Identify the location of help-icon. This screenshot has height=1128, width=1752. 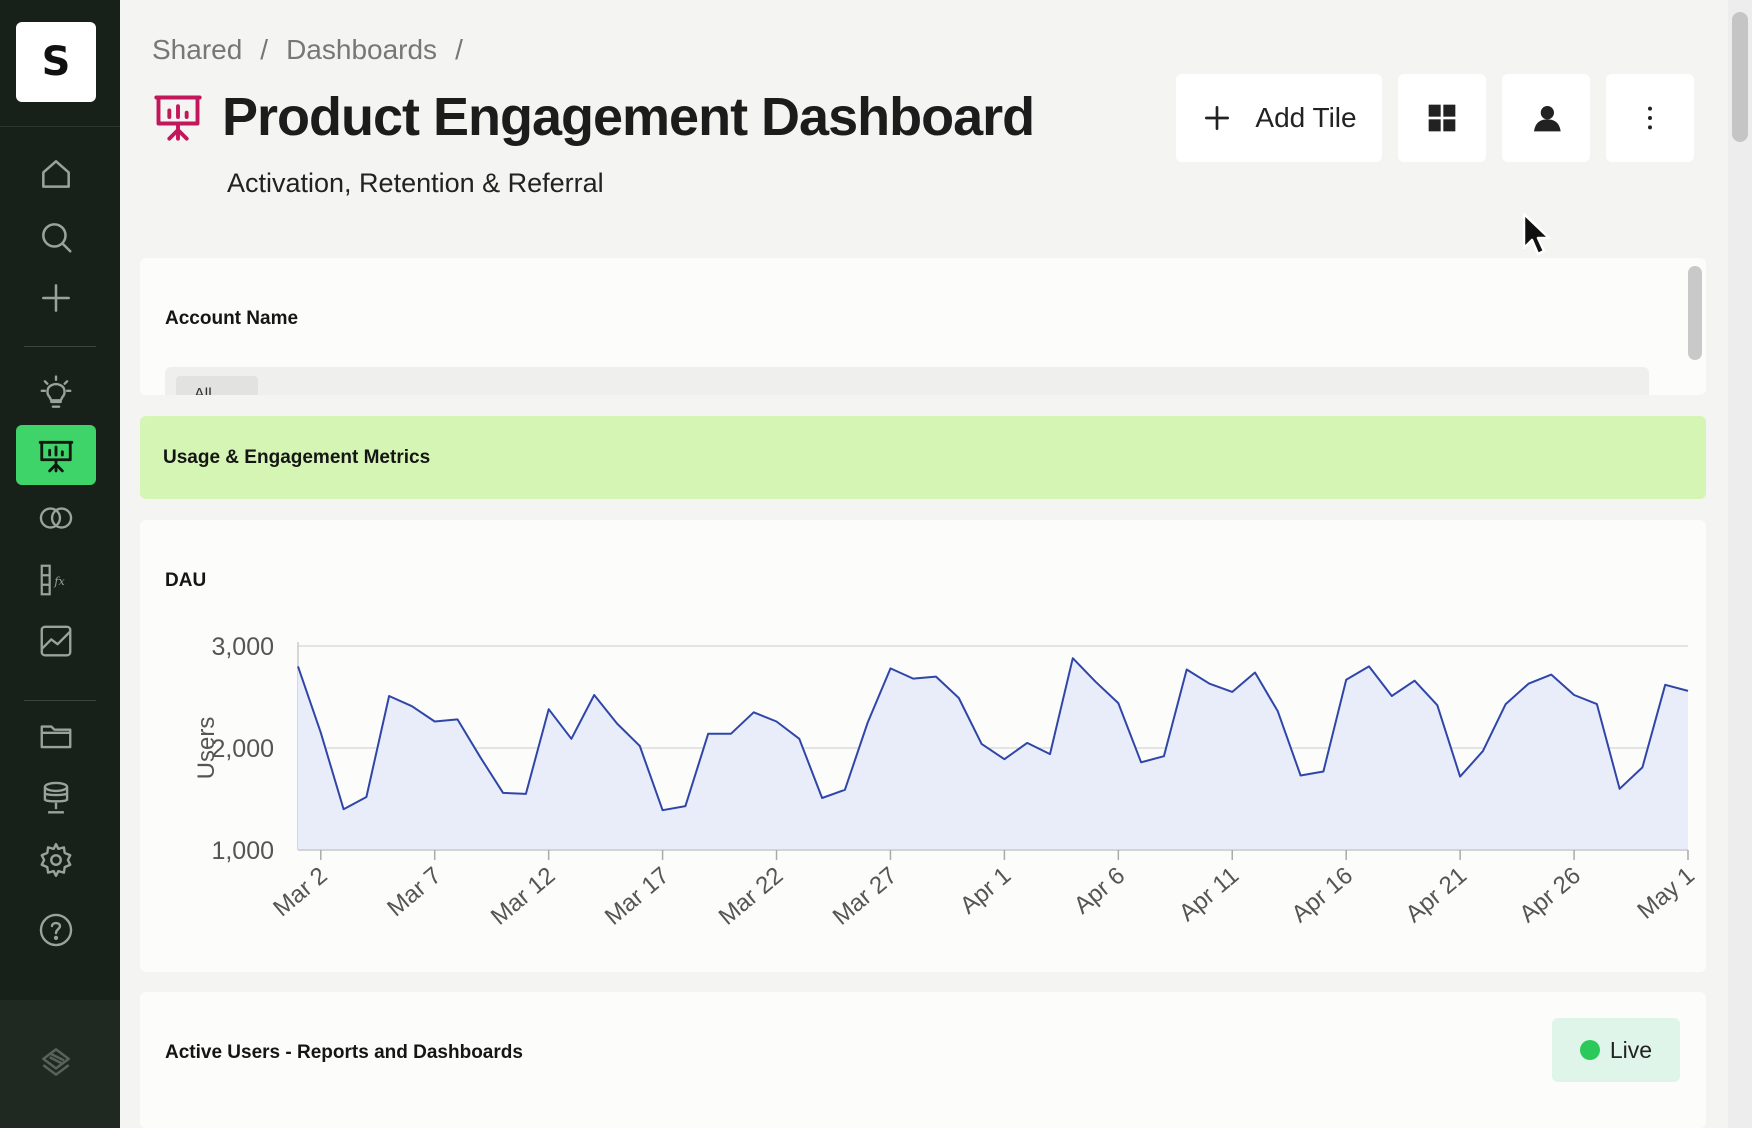
(56, 930).